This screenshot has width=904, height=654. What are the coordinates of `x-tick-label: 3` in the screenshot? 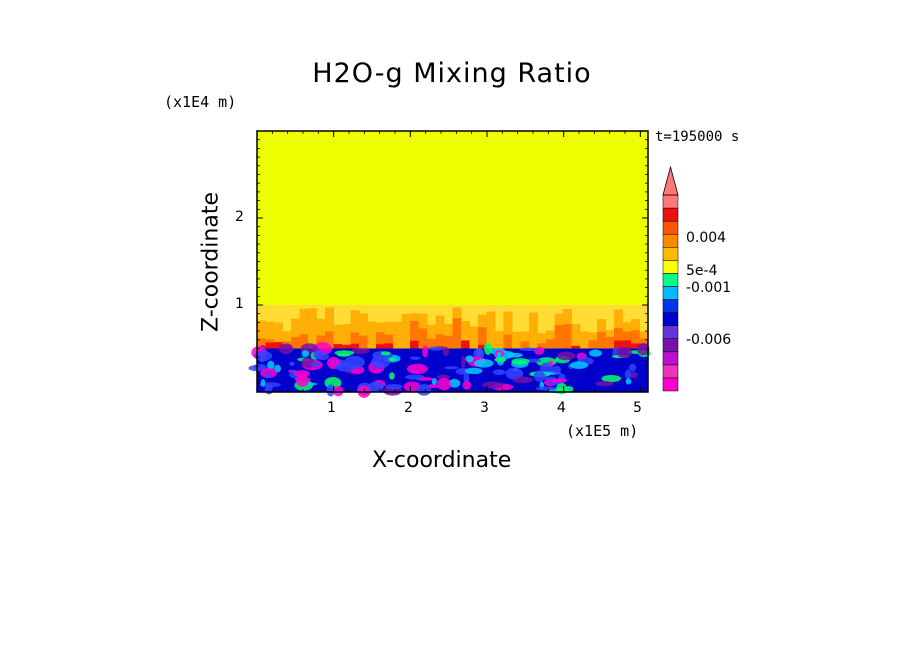 It's located at (484, 408).